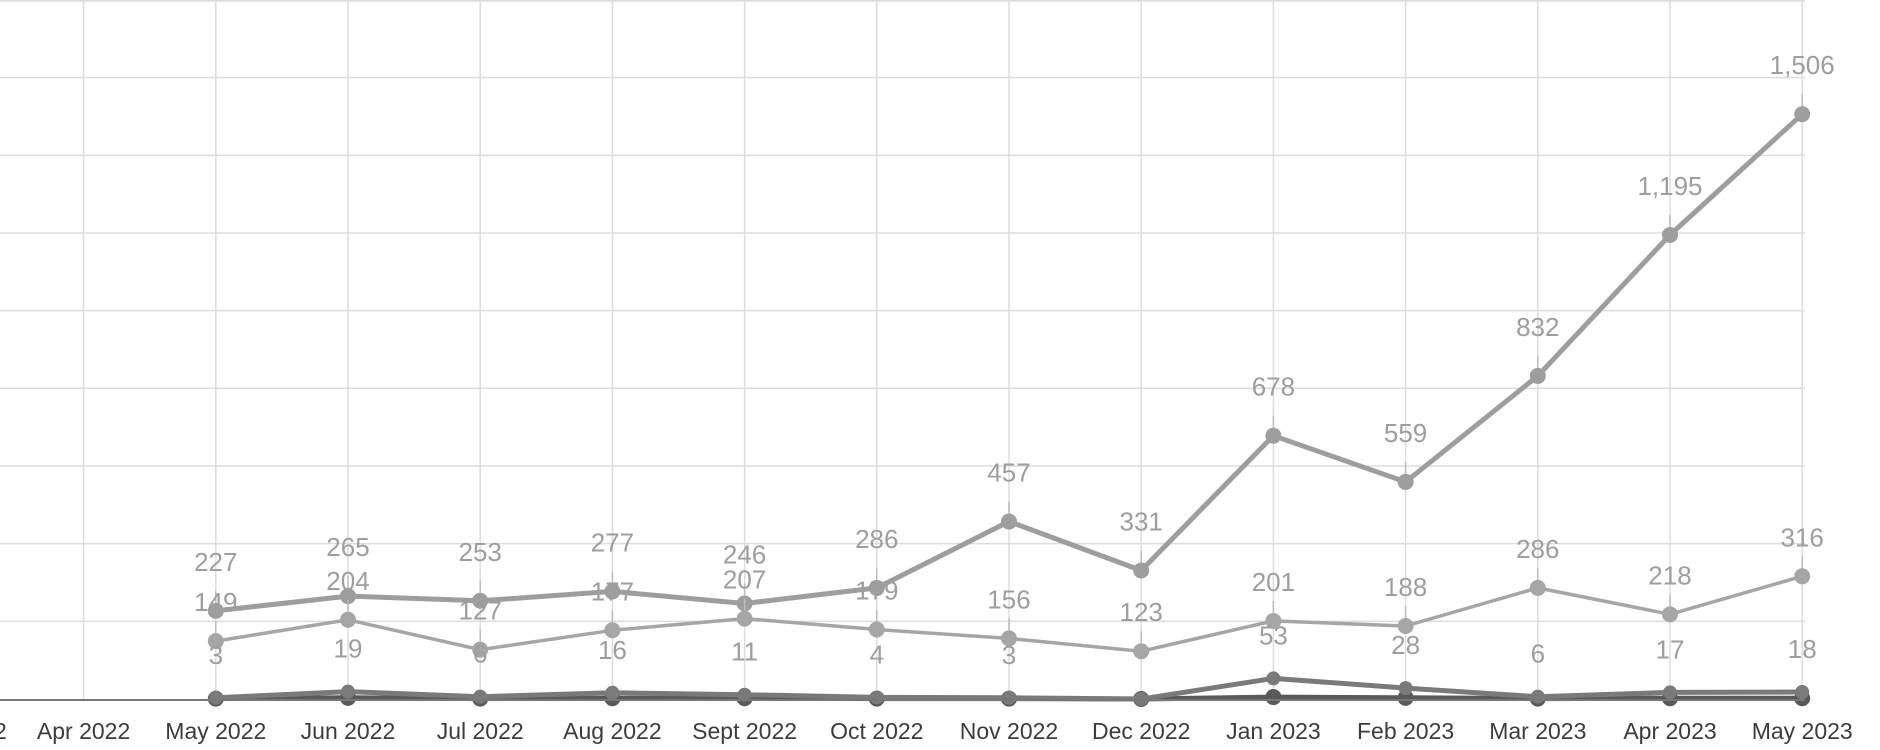  Describe the element at coordinates (1802, 649) in the screenshot. I see `data-label: 18` at that location.